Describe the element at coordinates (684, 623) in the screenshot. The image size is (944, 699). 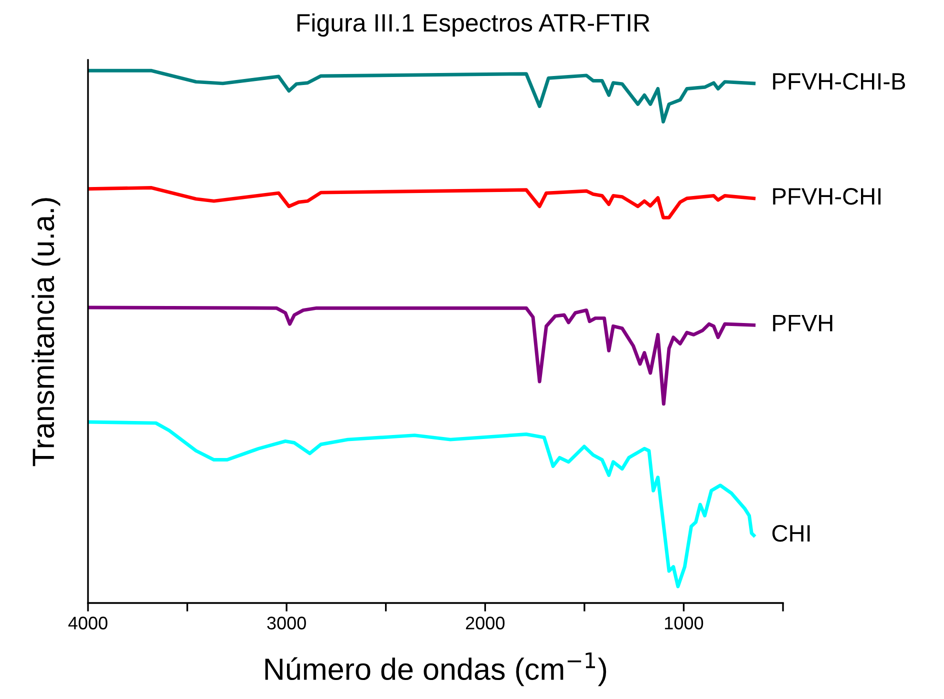
I see `x-tick-label: 1000` at that location.